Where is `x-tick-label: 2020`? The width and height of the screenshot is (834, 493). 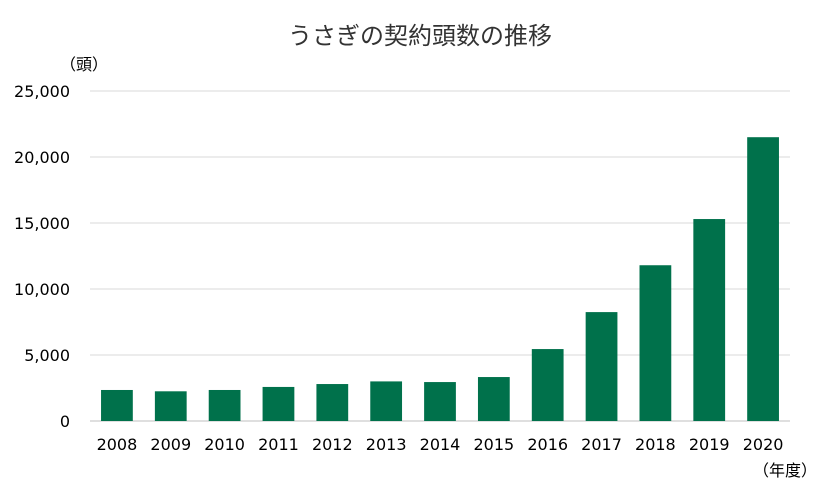
x-tick-label: 2020 is located at coordinates (763, 444).